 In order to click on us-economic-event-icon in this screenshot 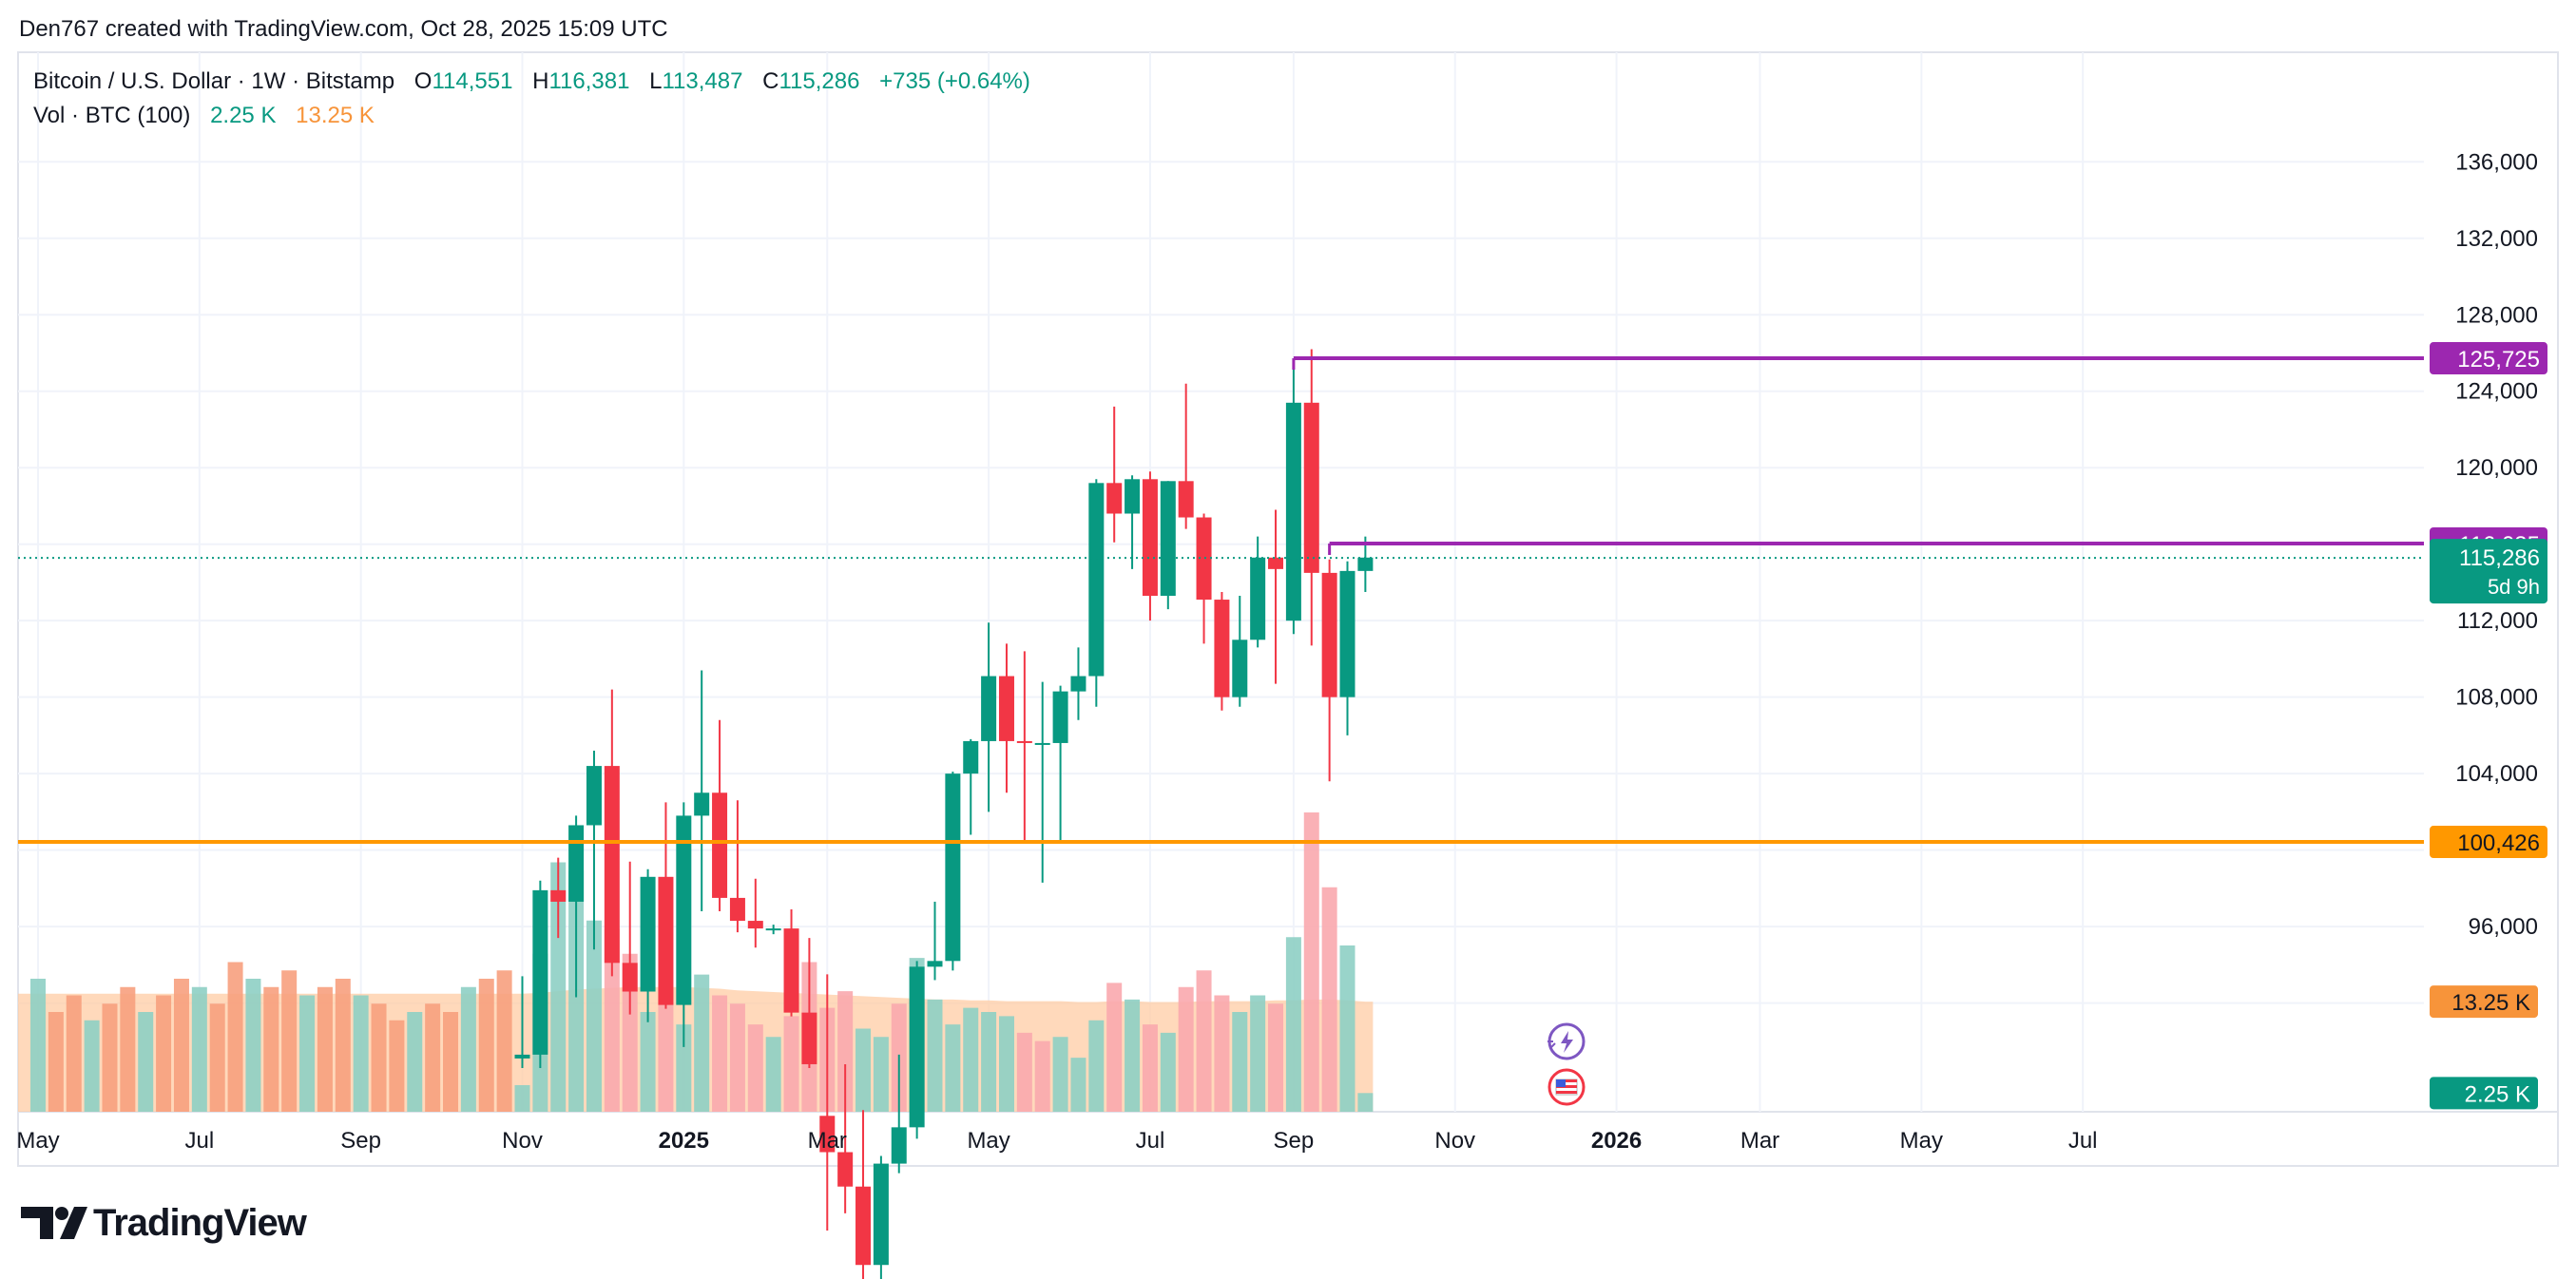, I will do `click(1567, 1087)`.